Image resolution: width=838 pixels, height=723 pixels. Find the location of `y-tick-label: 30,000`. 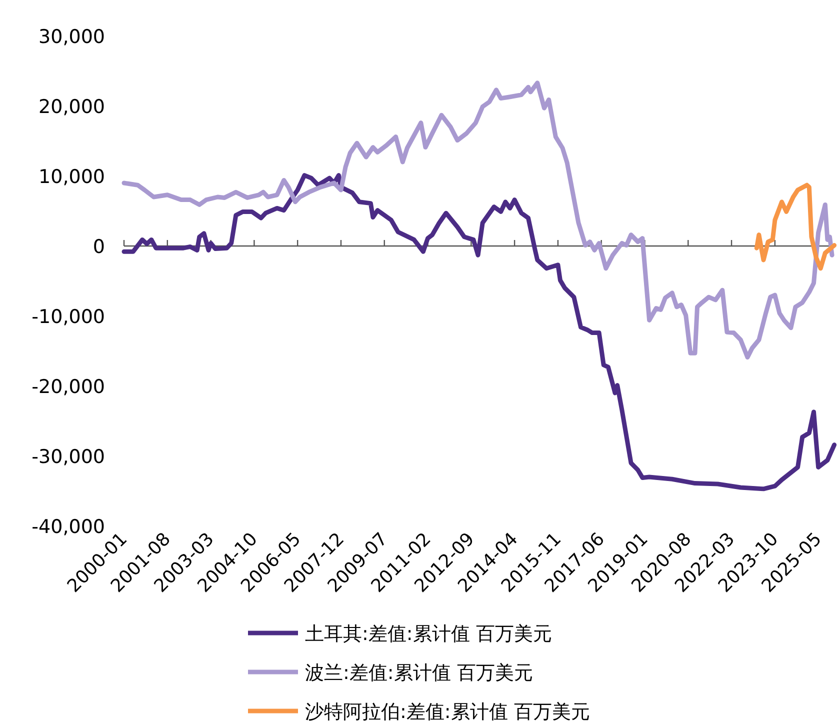

y-tick-label: 30,000 is located at coordinates (71, 37).